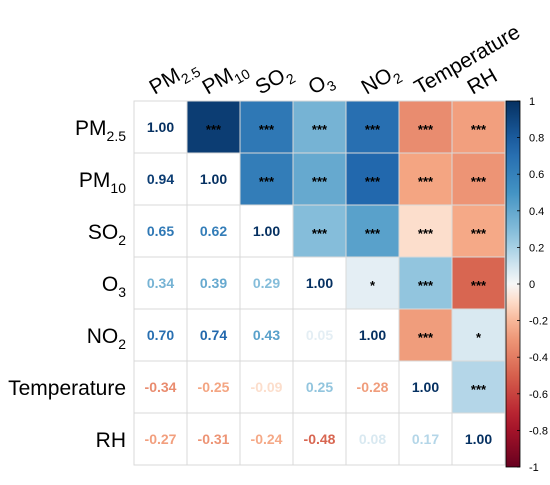 The image size is (550, 485). What do you see at coordinates (160, 231) in the screenshot?
I see `coefficient-label: 0.65` at bounding box center [160, 231].